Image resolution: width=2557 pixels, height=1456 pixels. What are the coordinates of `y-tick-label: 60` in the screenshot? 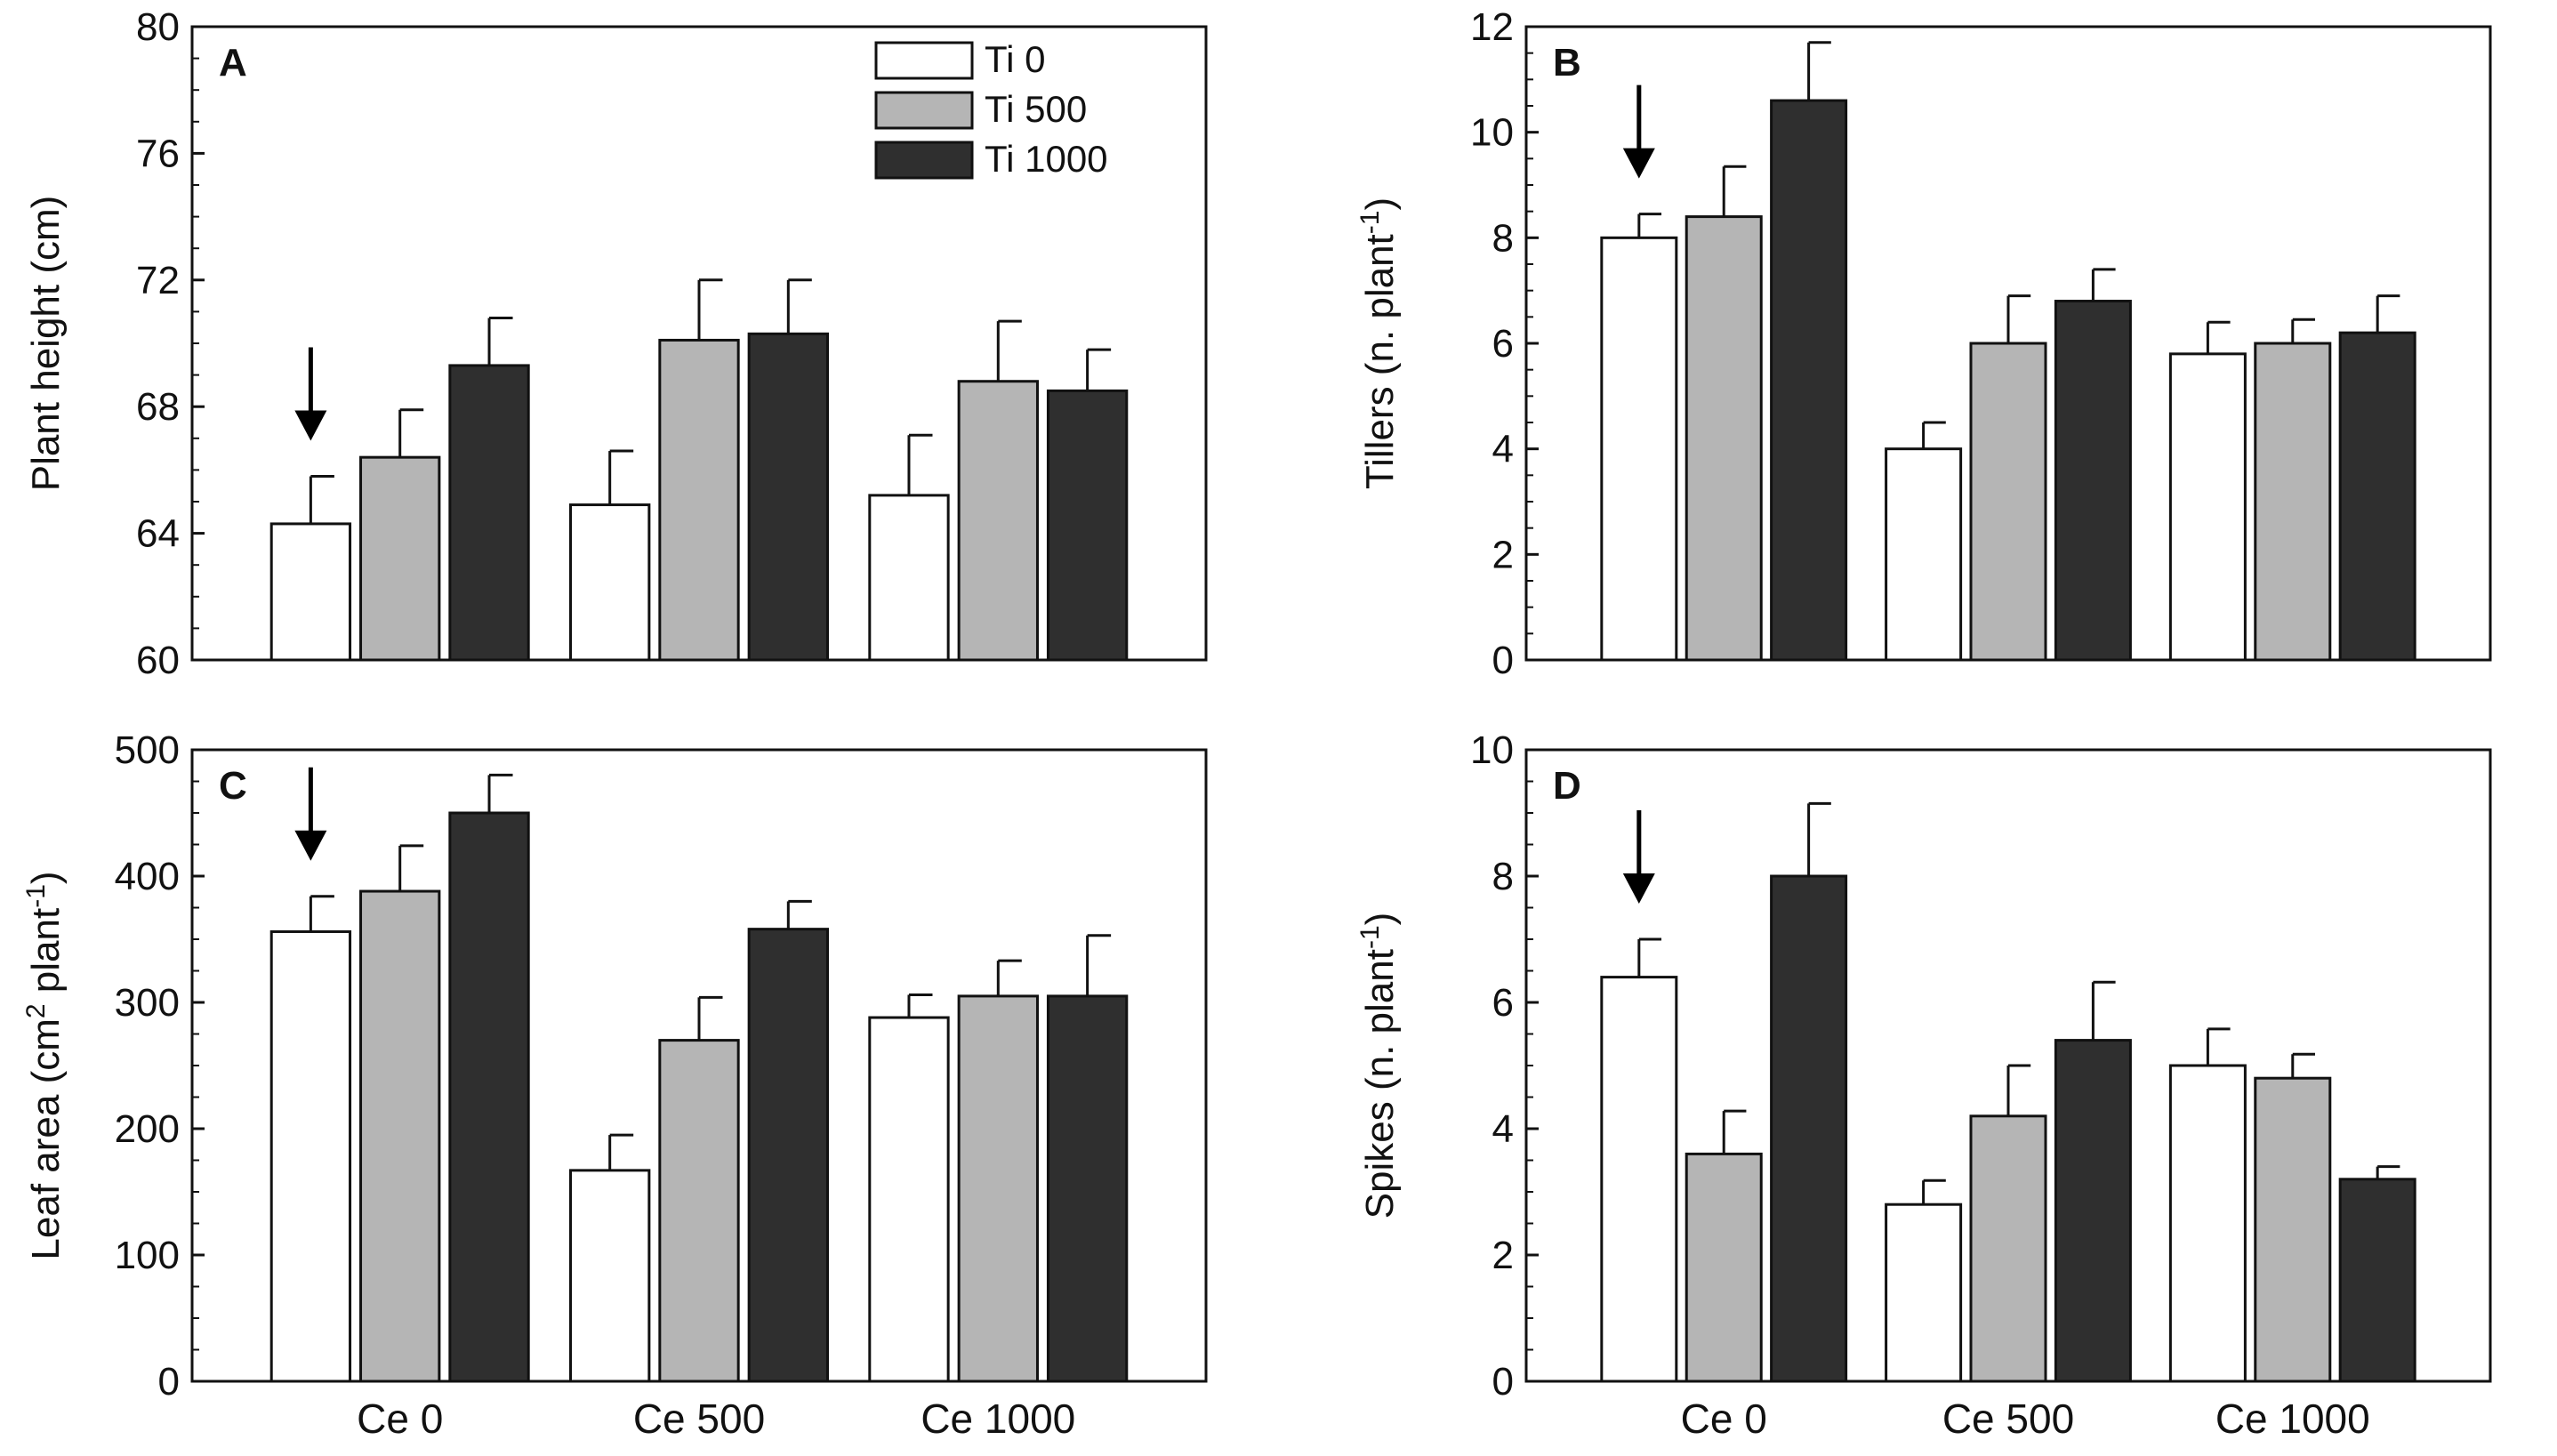 It's located at (158, 660).